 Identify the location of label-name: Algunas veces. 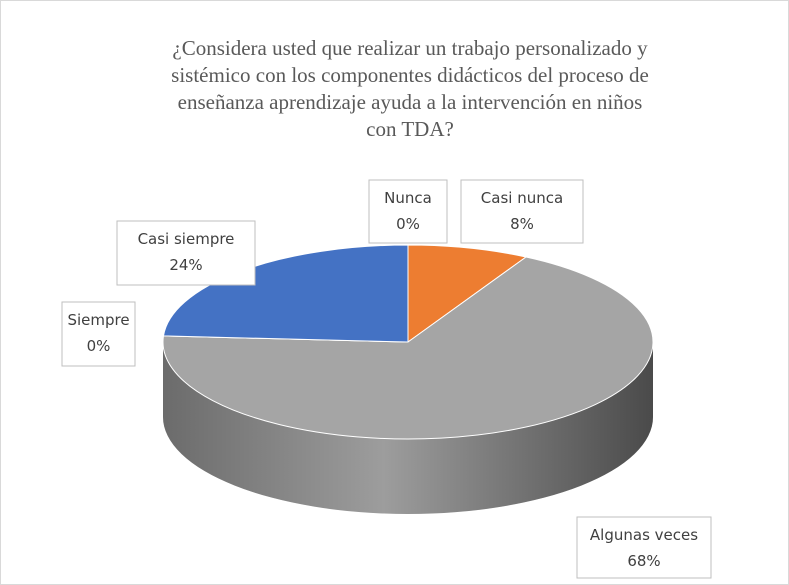
(644, 535).